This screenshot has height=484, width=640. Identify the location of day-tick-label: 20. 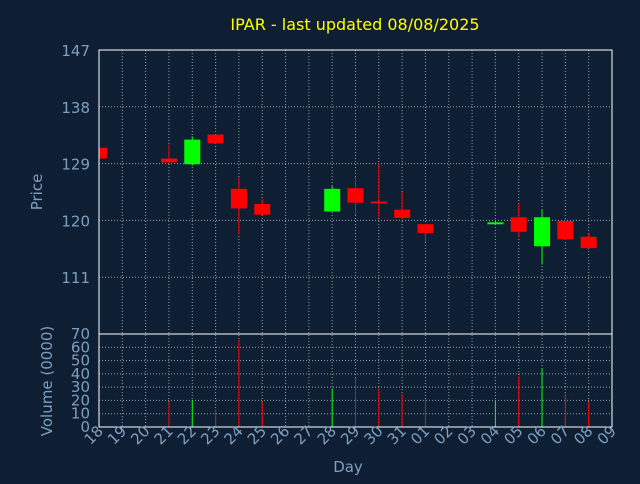
(140, 435).